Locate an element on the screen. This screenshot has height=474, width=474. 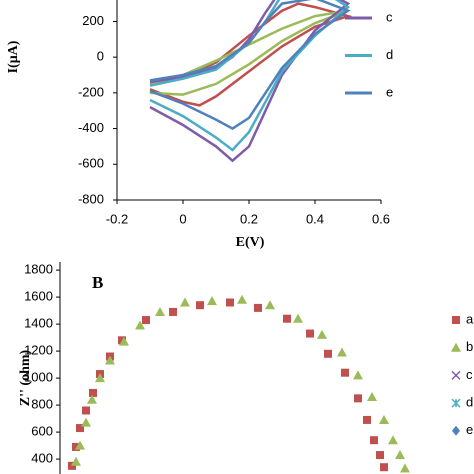
x-tick-label: 0.6 is located at coordinates (381, 218).